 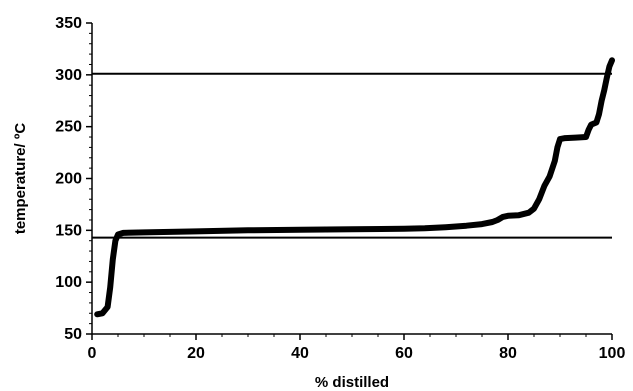 What do you see at coordinates (68, 230) in the screenshot?
I see `y-tick-label: 150` at bounding box center [68, 230].